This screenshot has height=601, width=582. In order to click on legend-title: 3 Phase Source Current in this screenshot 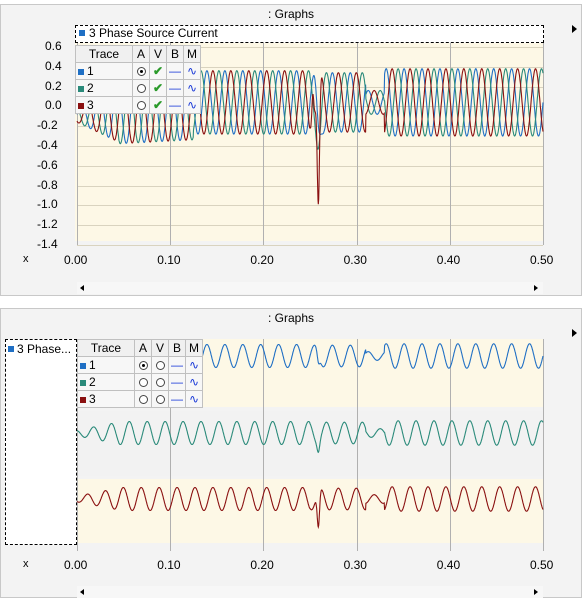, I will do `click(153, 33)`.